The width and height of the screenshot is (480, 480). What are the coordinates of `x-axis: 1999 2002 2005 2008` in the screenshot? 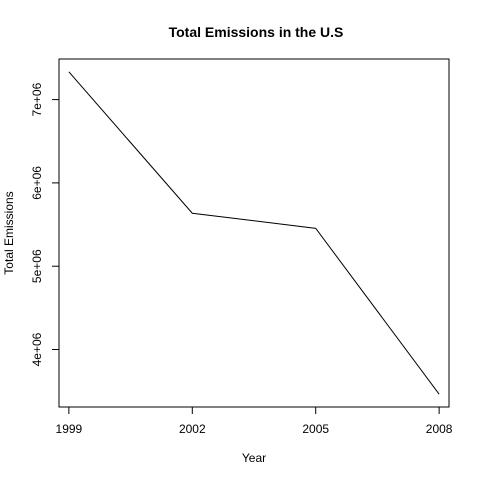 It's located at (254, 421).